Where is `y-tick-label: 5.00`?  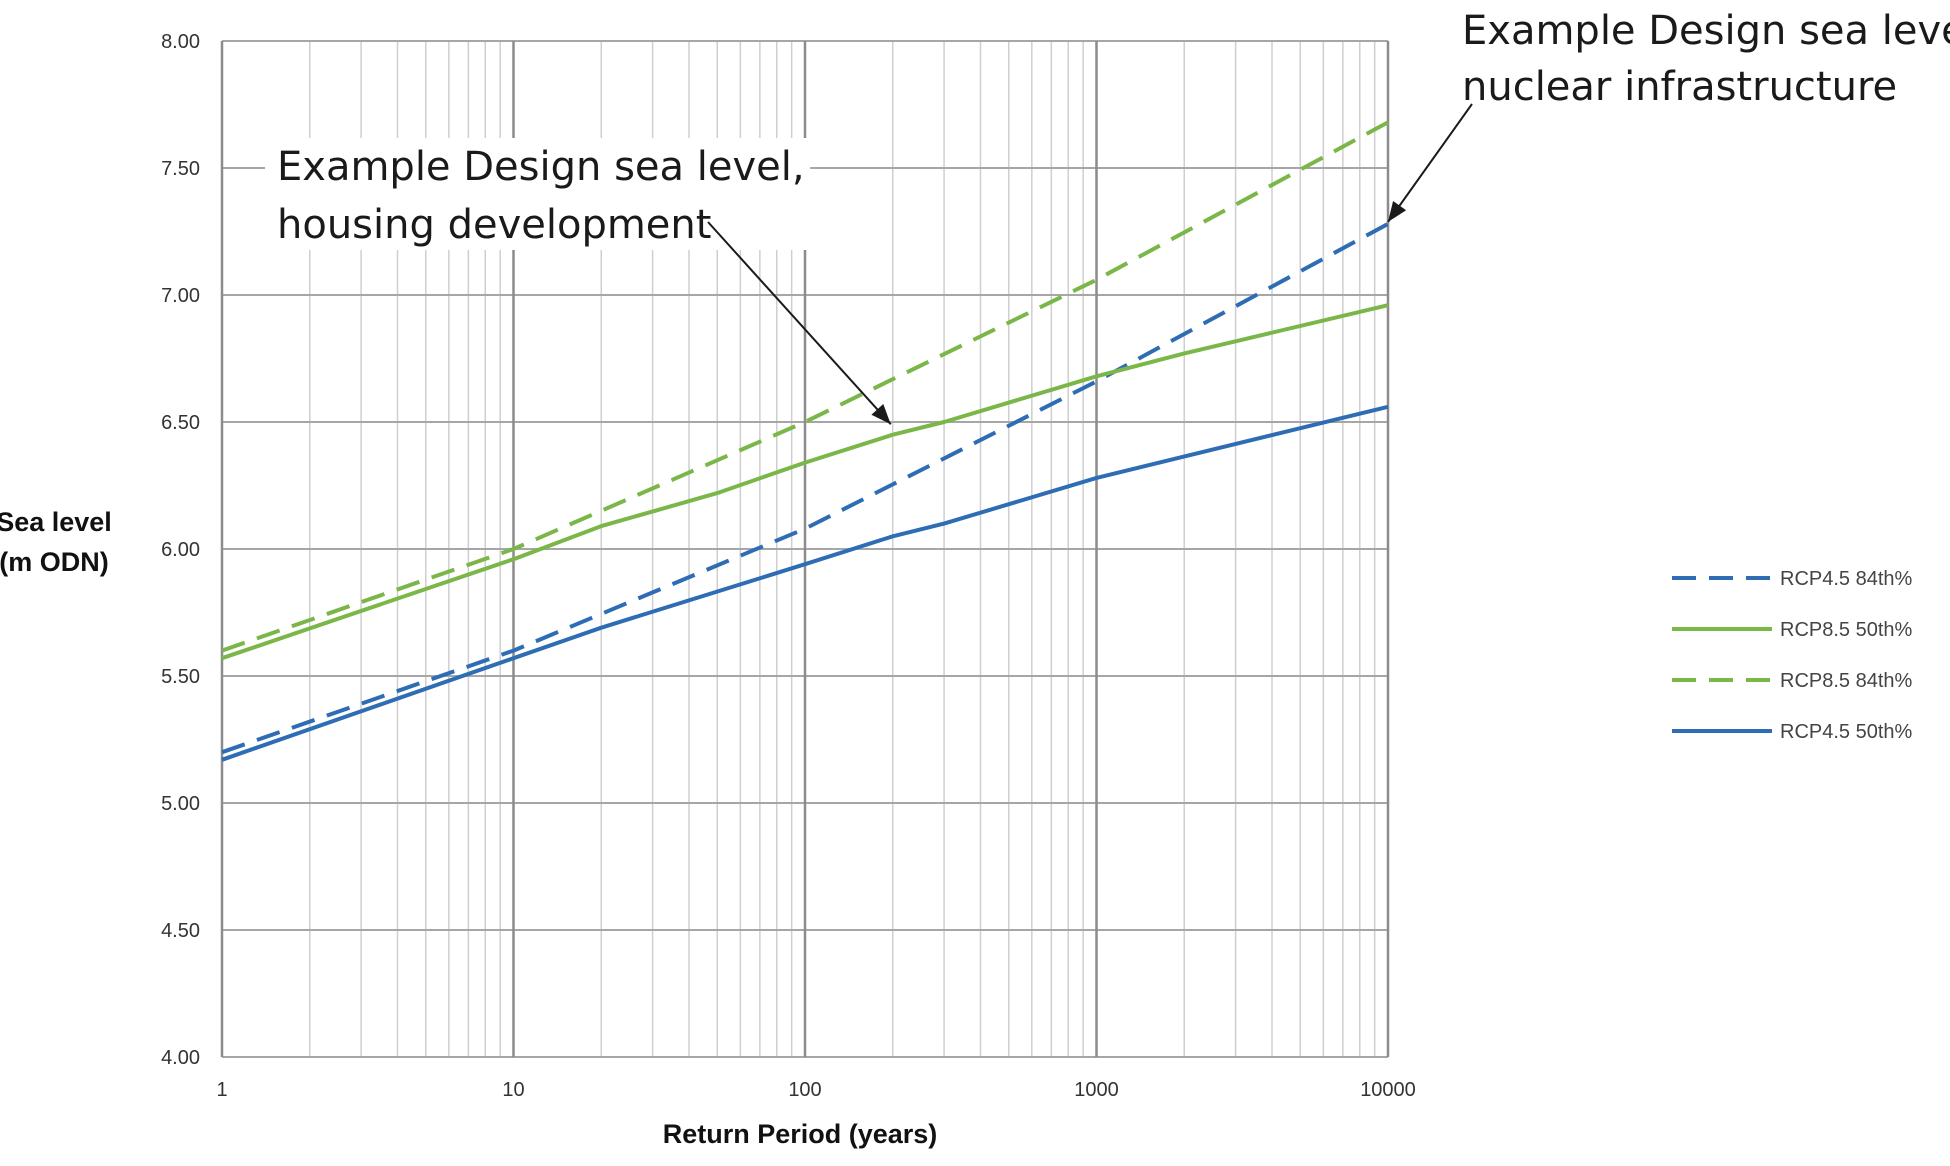
y-tick-label: 5.00 is located at coordinates (180, 804).